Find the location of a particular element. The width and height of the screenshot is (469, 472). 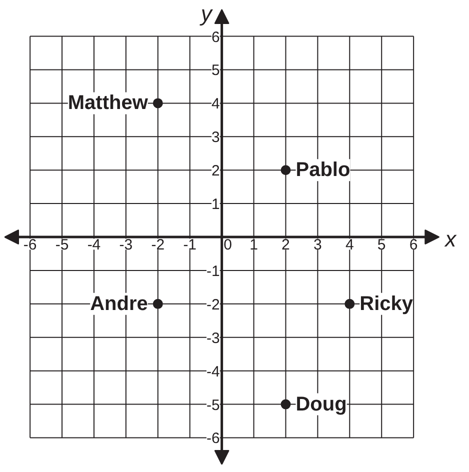

x-tick-label: 1 is located at coordinates (254, 245).